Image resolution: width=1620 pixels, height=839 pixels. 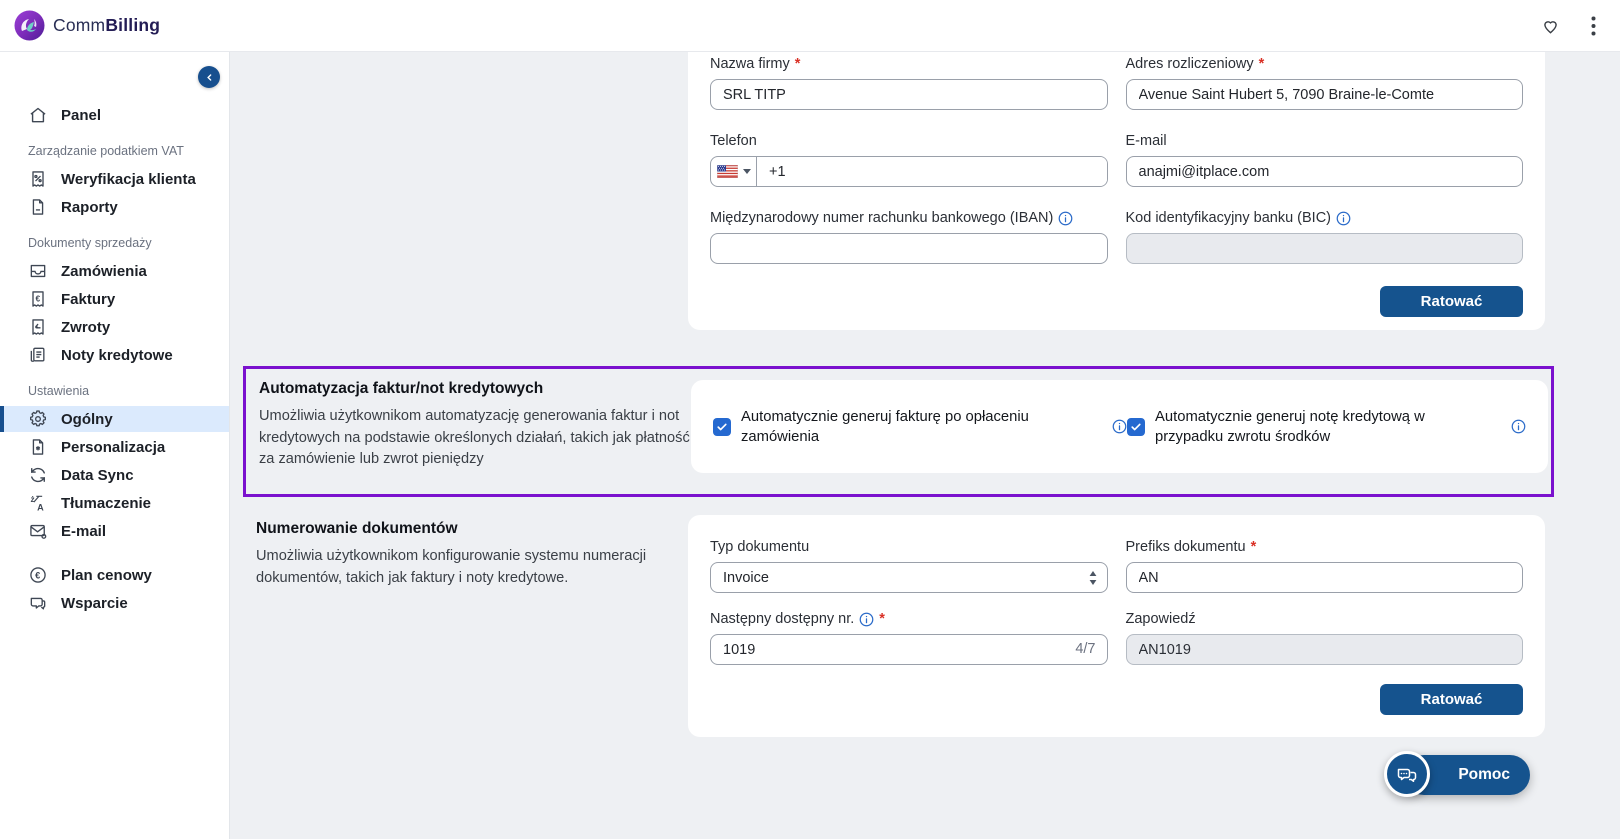 What do you see at coordinates (38, 115) in the screenshot?
I see `home-icon` at bounding box center [38, 115].